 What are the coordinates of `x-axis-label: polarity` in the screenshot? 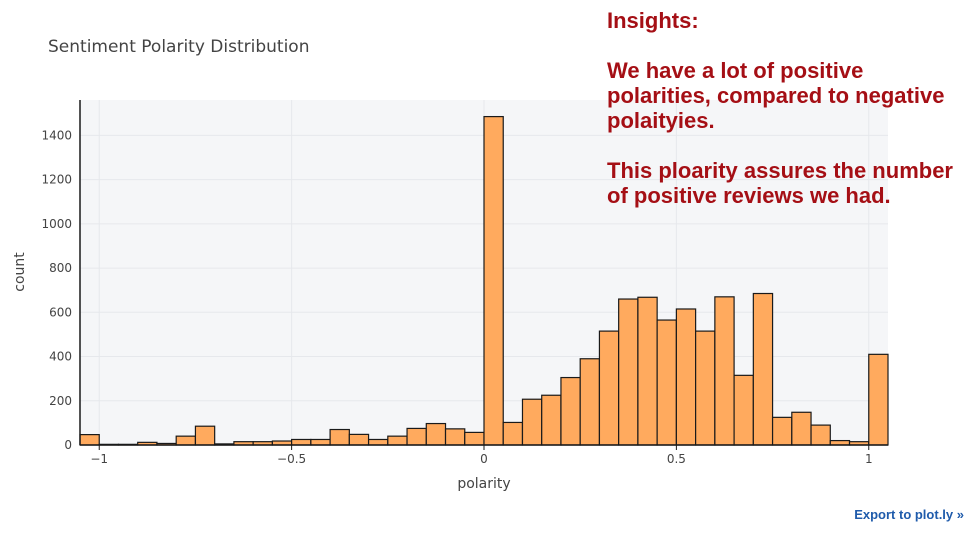 It's located at (483, 484).